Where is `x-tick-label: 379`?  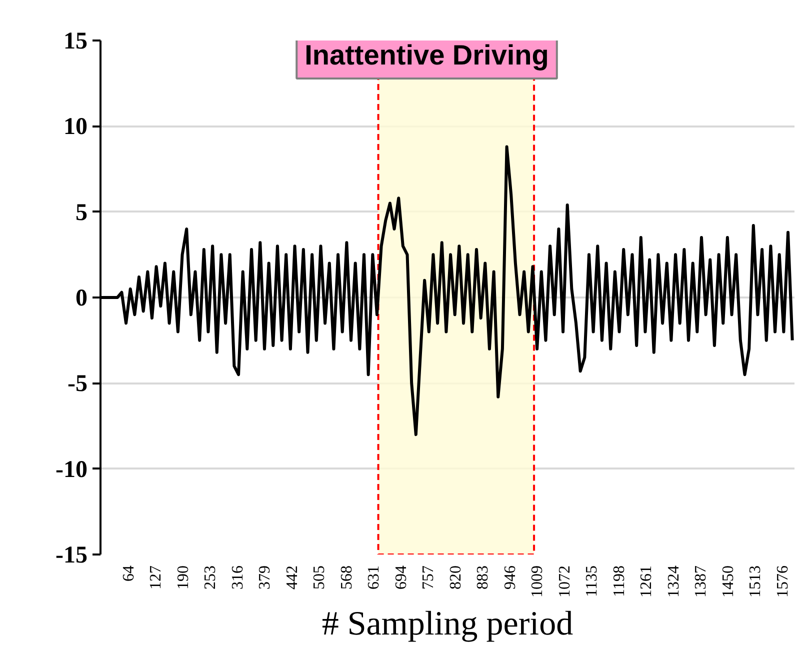 x-tick-label: 379 is located at coordinates (265, 578).